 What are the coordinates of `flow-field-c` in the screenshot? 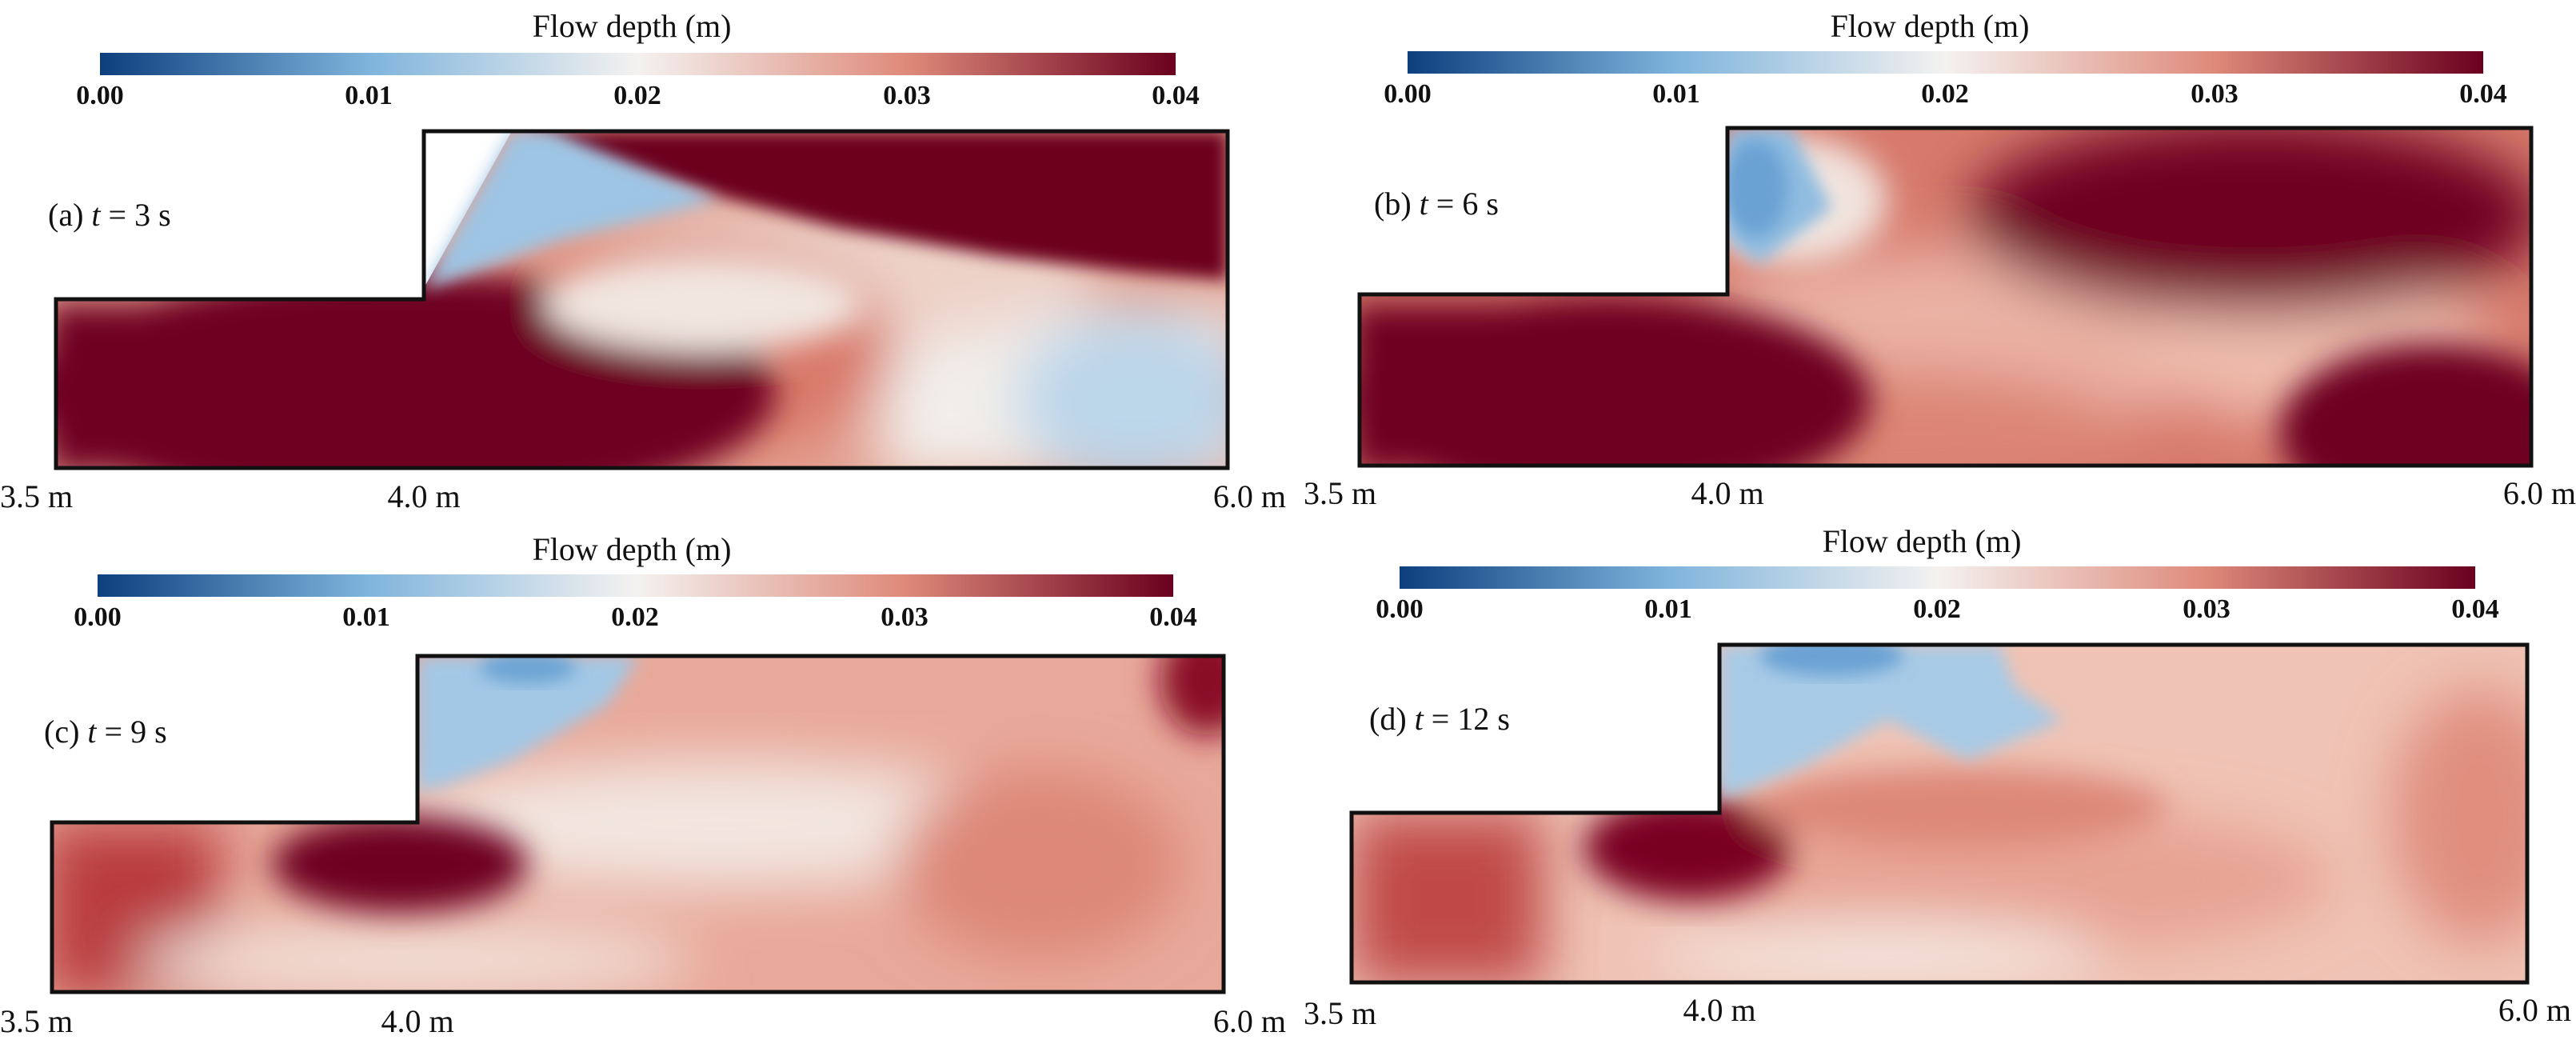 It's located at (638, 824).